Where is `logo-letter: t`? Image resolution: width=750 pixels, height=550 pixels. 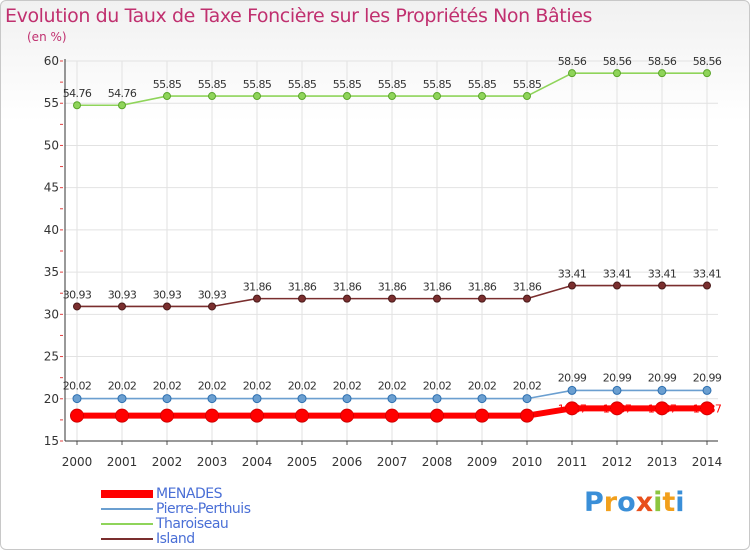 logo-letter: t is located at coordinates (669, 502).